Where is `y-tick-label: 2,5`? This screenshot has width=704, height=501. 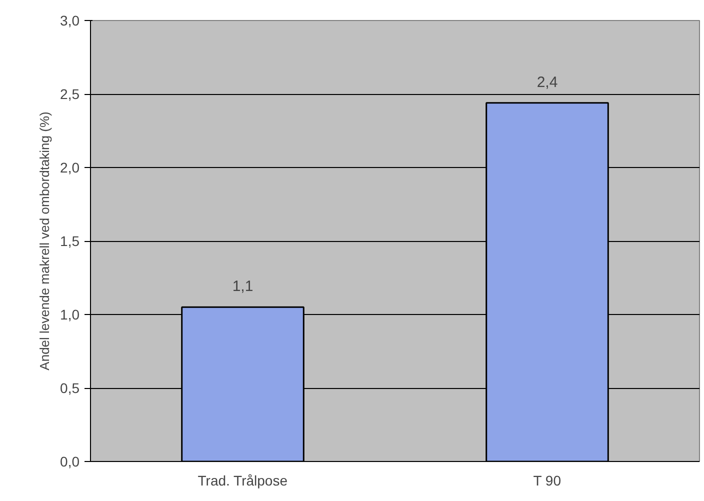 y-tick-label: 2,5 is located at coordinates (70, 94).